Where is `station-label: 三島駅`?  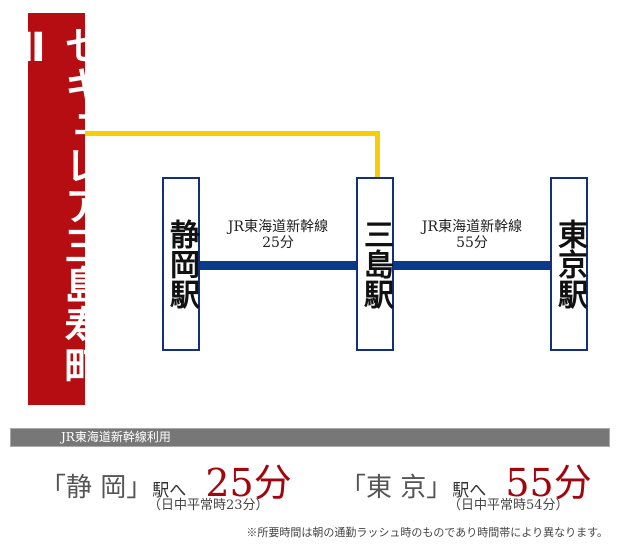 station-label: 三島駅 is located at coordinates (375, 264).